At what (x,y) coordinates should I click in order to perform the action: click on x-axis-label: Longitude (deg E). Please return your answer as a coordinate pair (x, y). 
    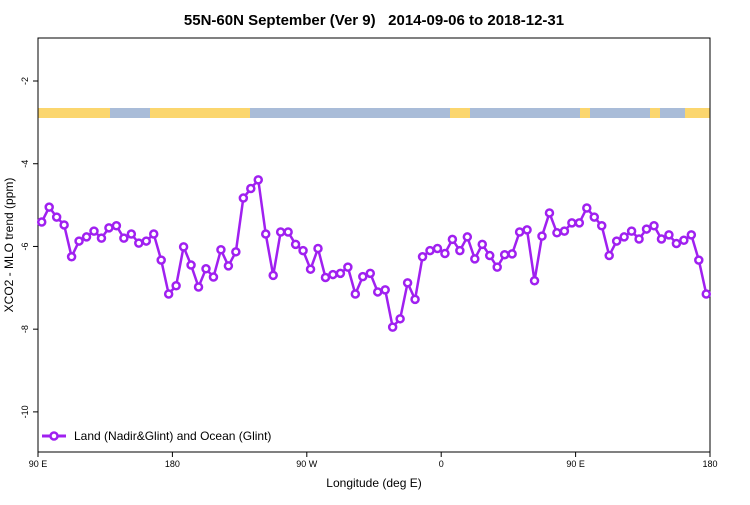
    Looking at the image, I should click on (373, 483).